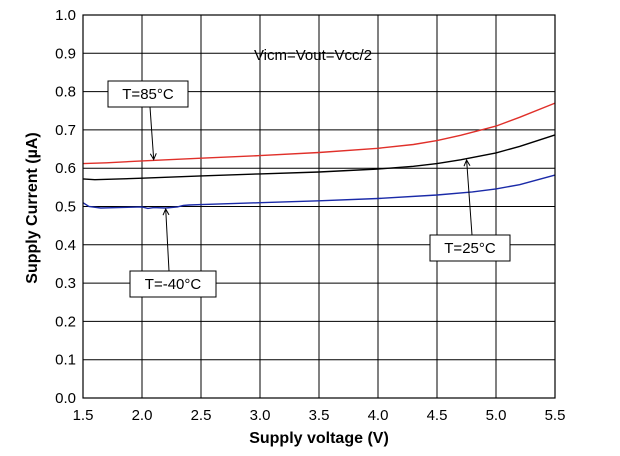  What do you see at coordinates (65, 92) in the screenshot?
I see `y-tick-label: 0.8` at bounding box center [65, 92].